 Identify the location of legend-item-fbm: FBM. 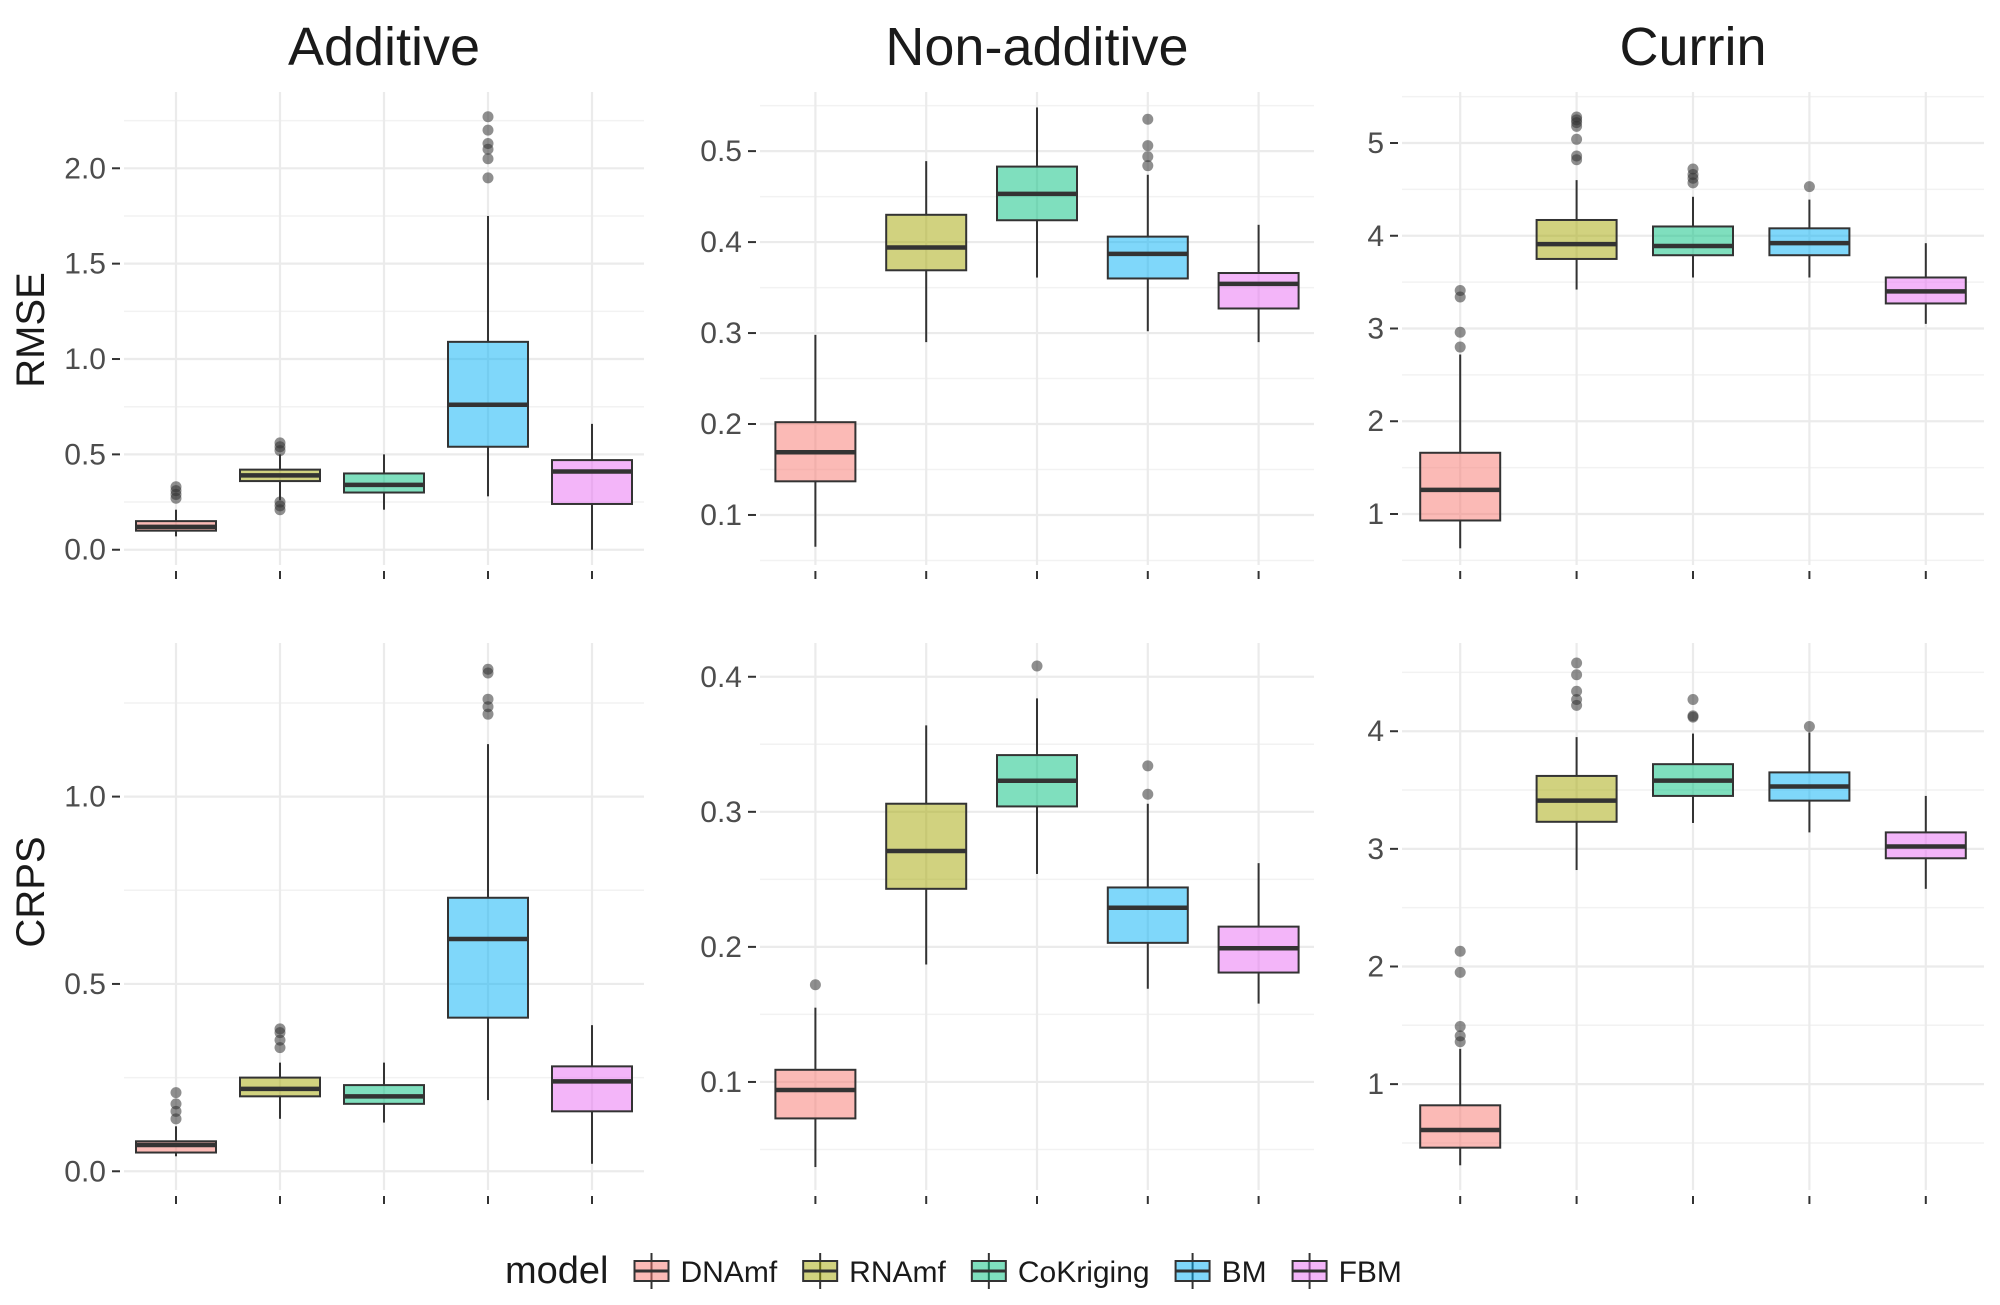
(1347, 1271).